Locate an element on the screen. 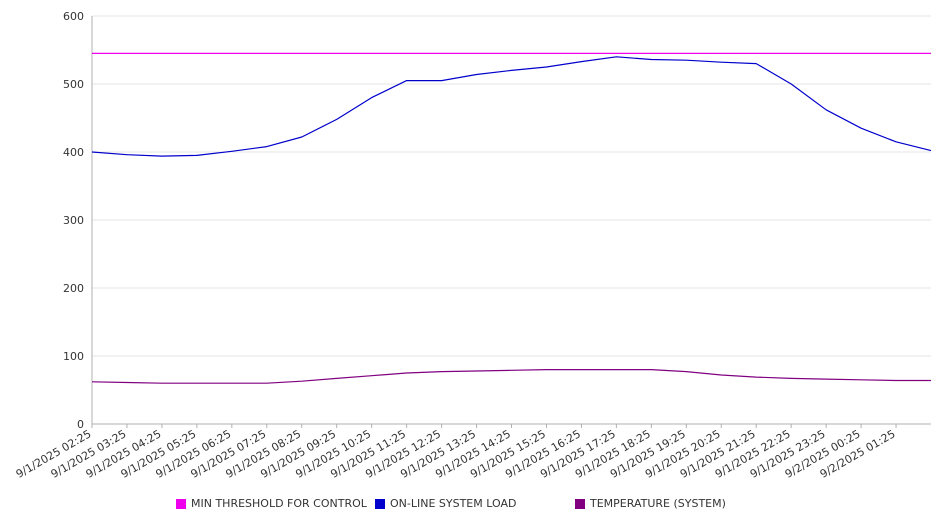 The image size is (946, 526). y-axis-tick-labels: 0 100 200 300 400 500 600 is located at coordinates (73, 220).